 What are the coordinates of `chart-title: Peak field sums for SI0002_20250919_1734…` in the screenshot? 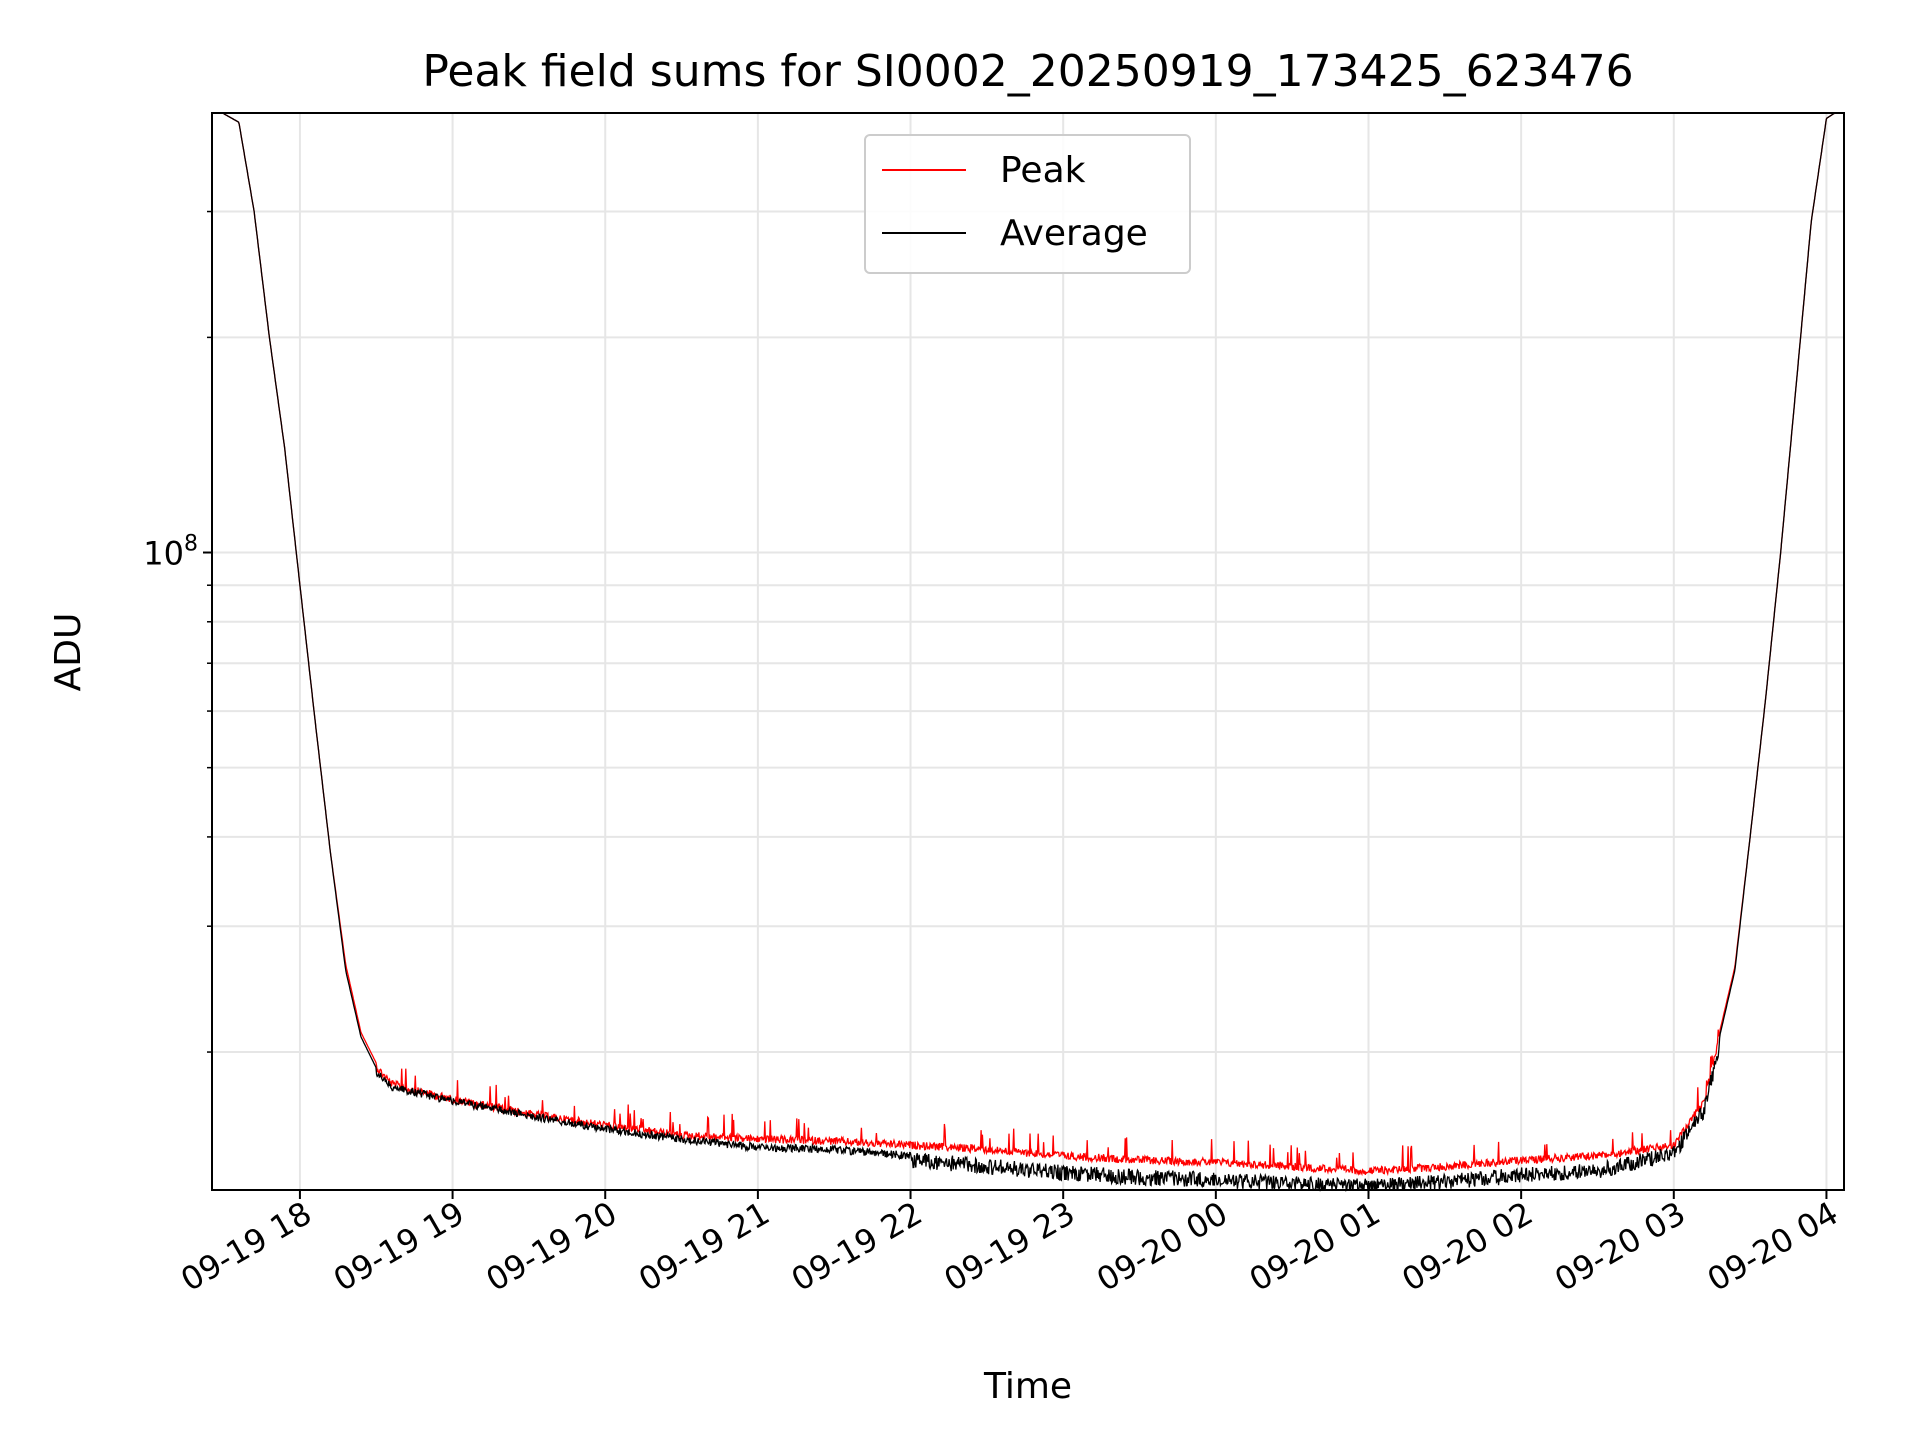 It's located at (1027, 71).